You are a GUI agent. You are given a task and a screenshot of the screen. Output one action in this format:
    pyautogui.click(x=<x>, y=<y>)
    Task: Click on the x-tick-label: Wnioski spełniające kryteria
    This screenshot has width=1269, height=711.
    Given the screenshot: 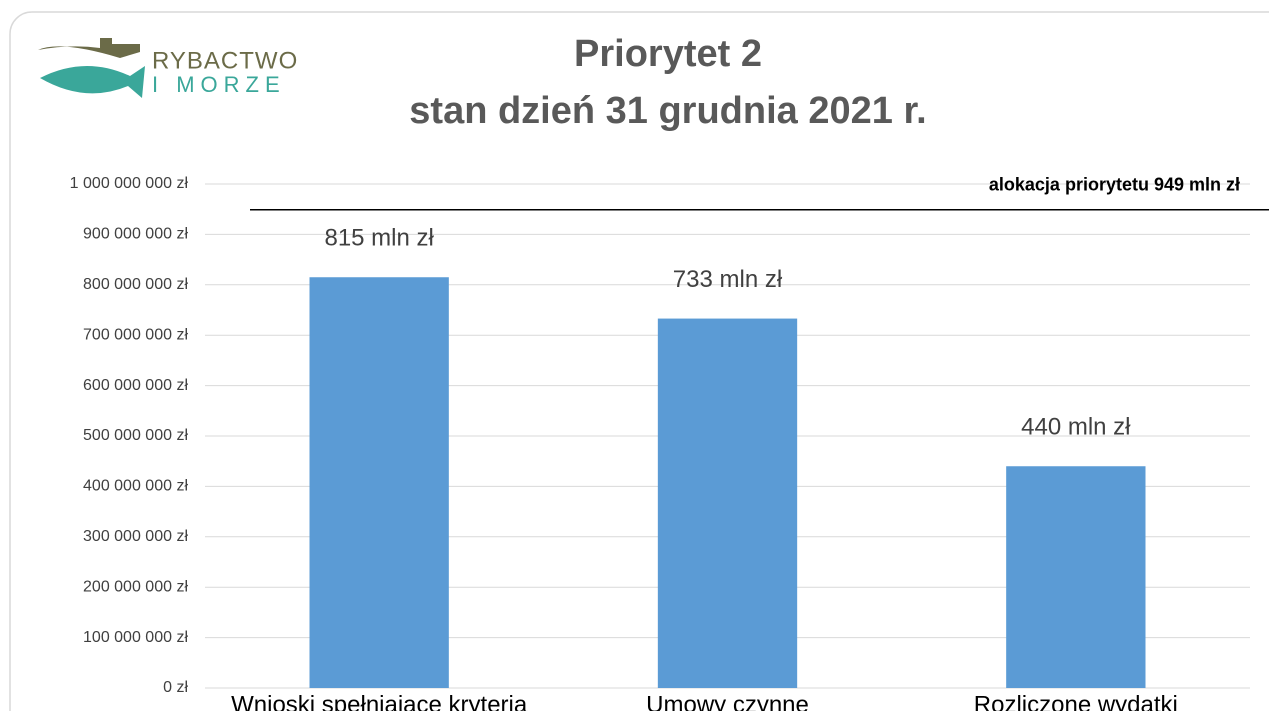 What is the action you would take?
    pyautogui.click(x=379, y=701)
    